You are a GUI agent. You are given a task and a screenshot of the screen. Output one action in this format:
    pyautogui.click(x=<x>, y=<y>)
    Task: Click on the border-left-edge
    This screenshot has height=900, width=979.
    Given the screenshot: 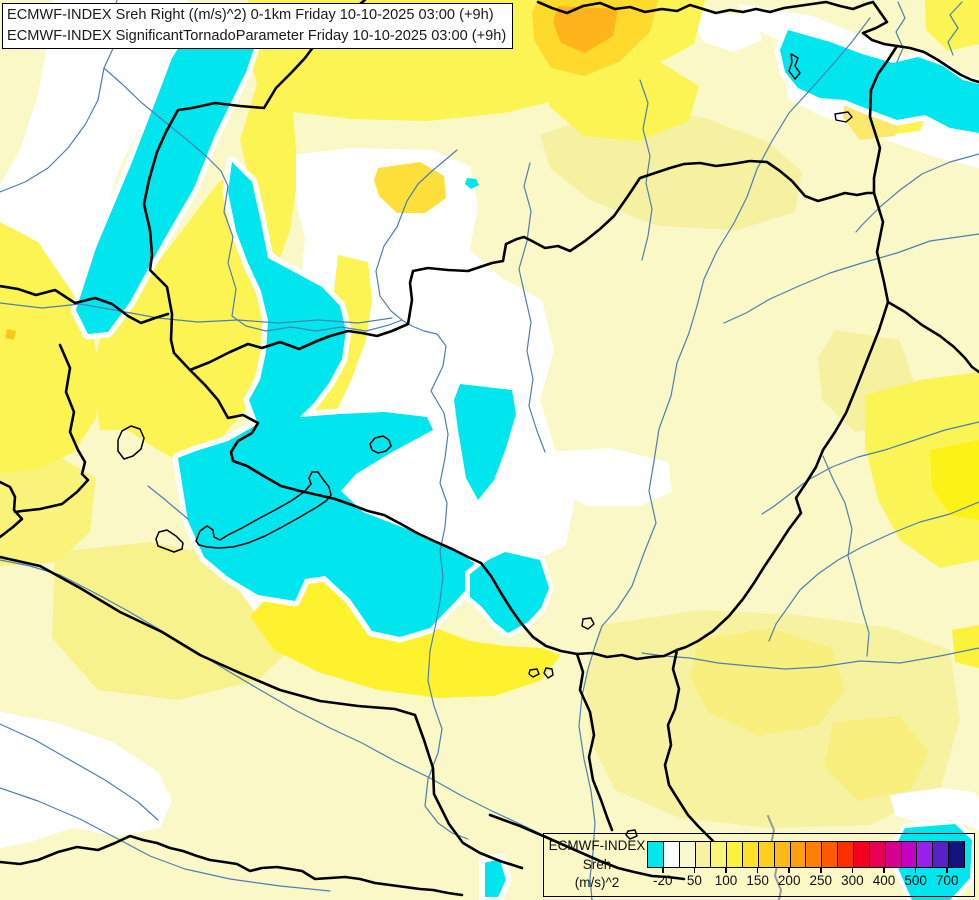 What is the action you would take?
    pyautogui.click(x=85, y=304)
    